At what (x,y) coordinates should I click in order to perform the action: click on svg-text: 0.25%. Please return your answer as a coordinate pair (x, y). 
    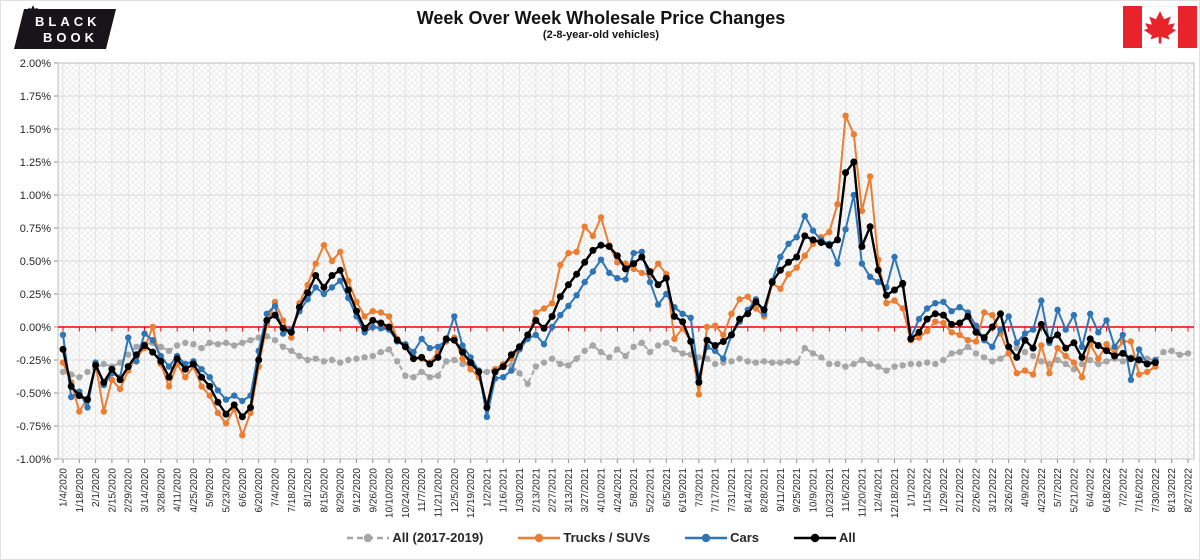
    Looking at the image, I should click on (35, 295).